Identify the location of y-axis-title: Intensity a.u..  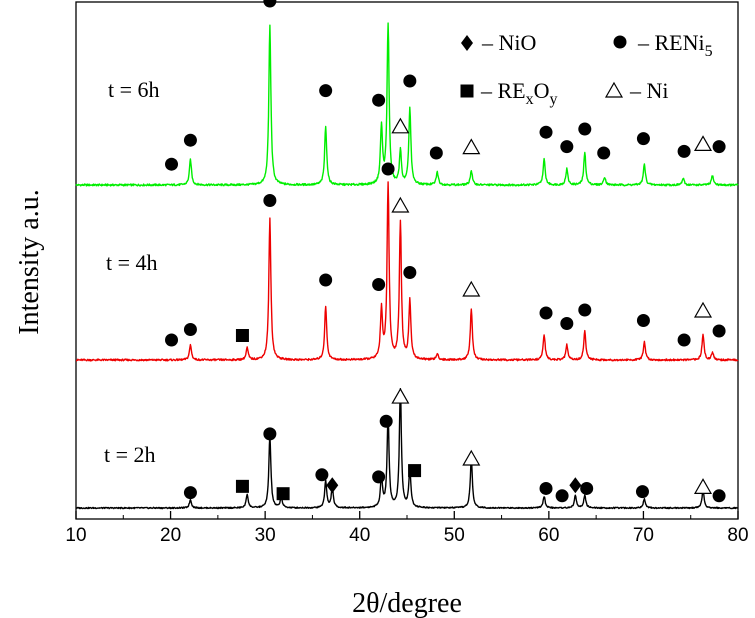
(29, 261).